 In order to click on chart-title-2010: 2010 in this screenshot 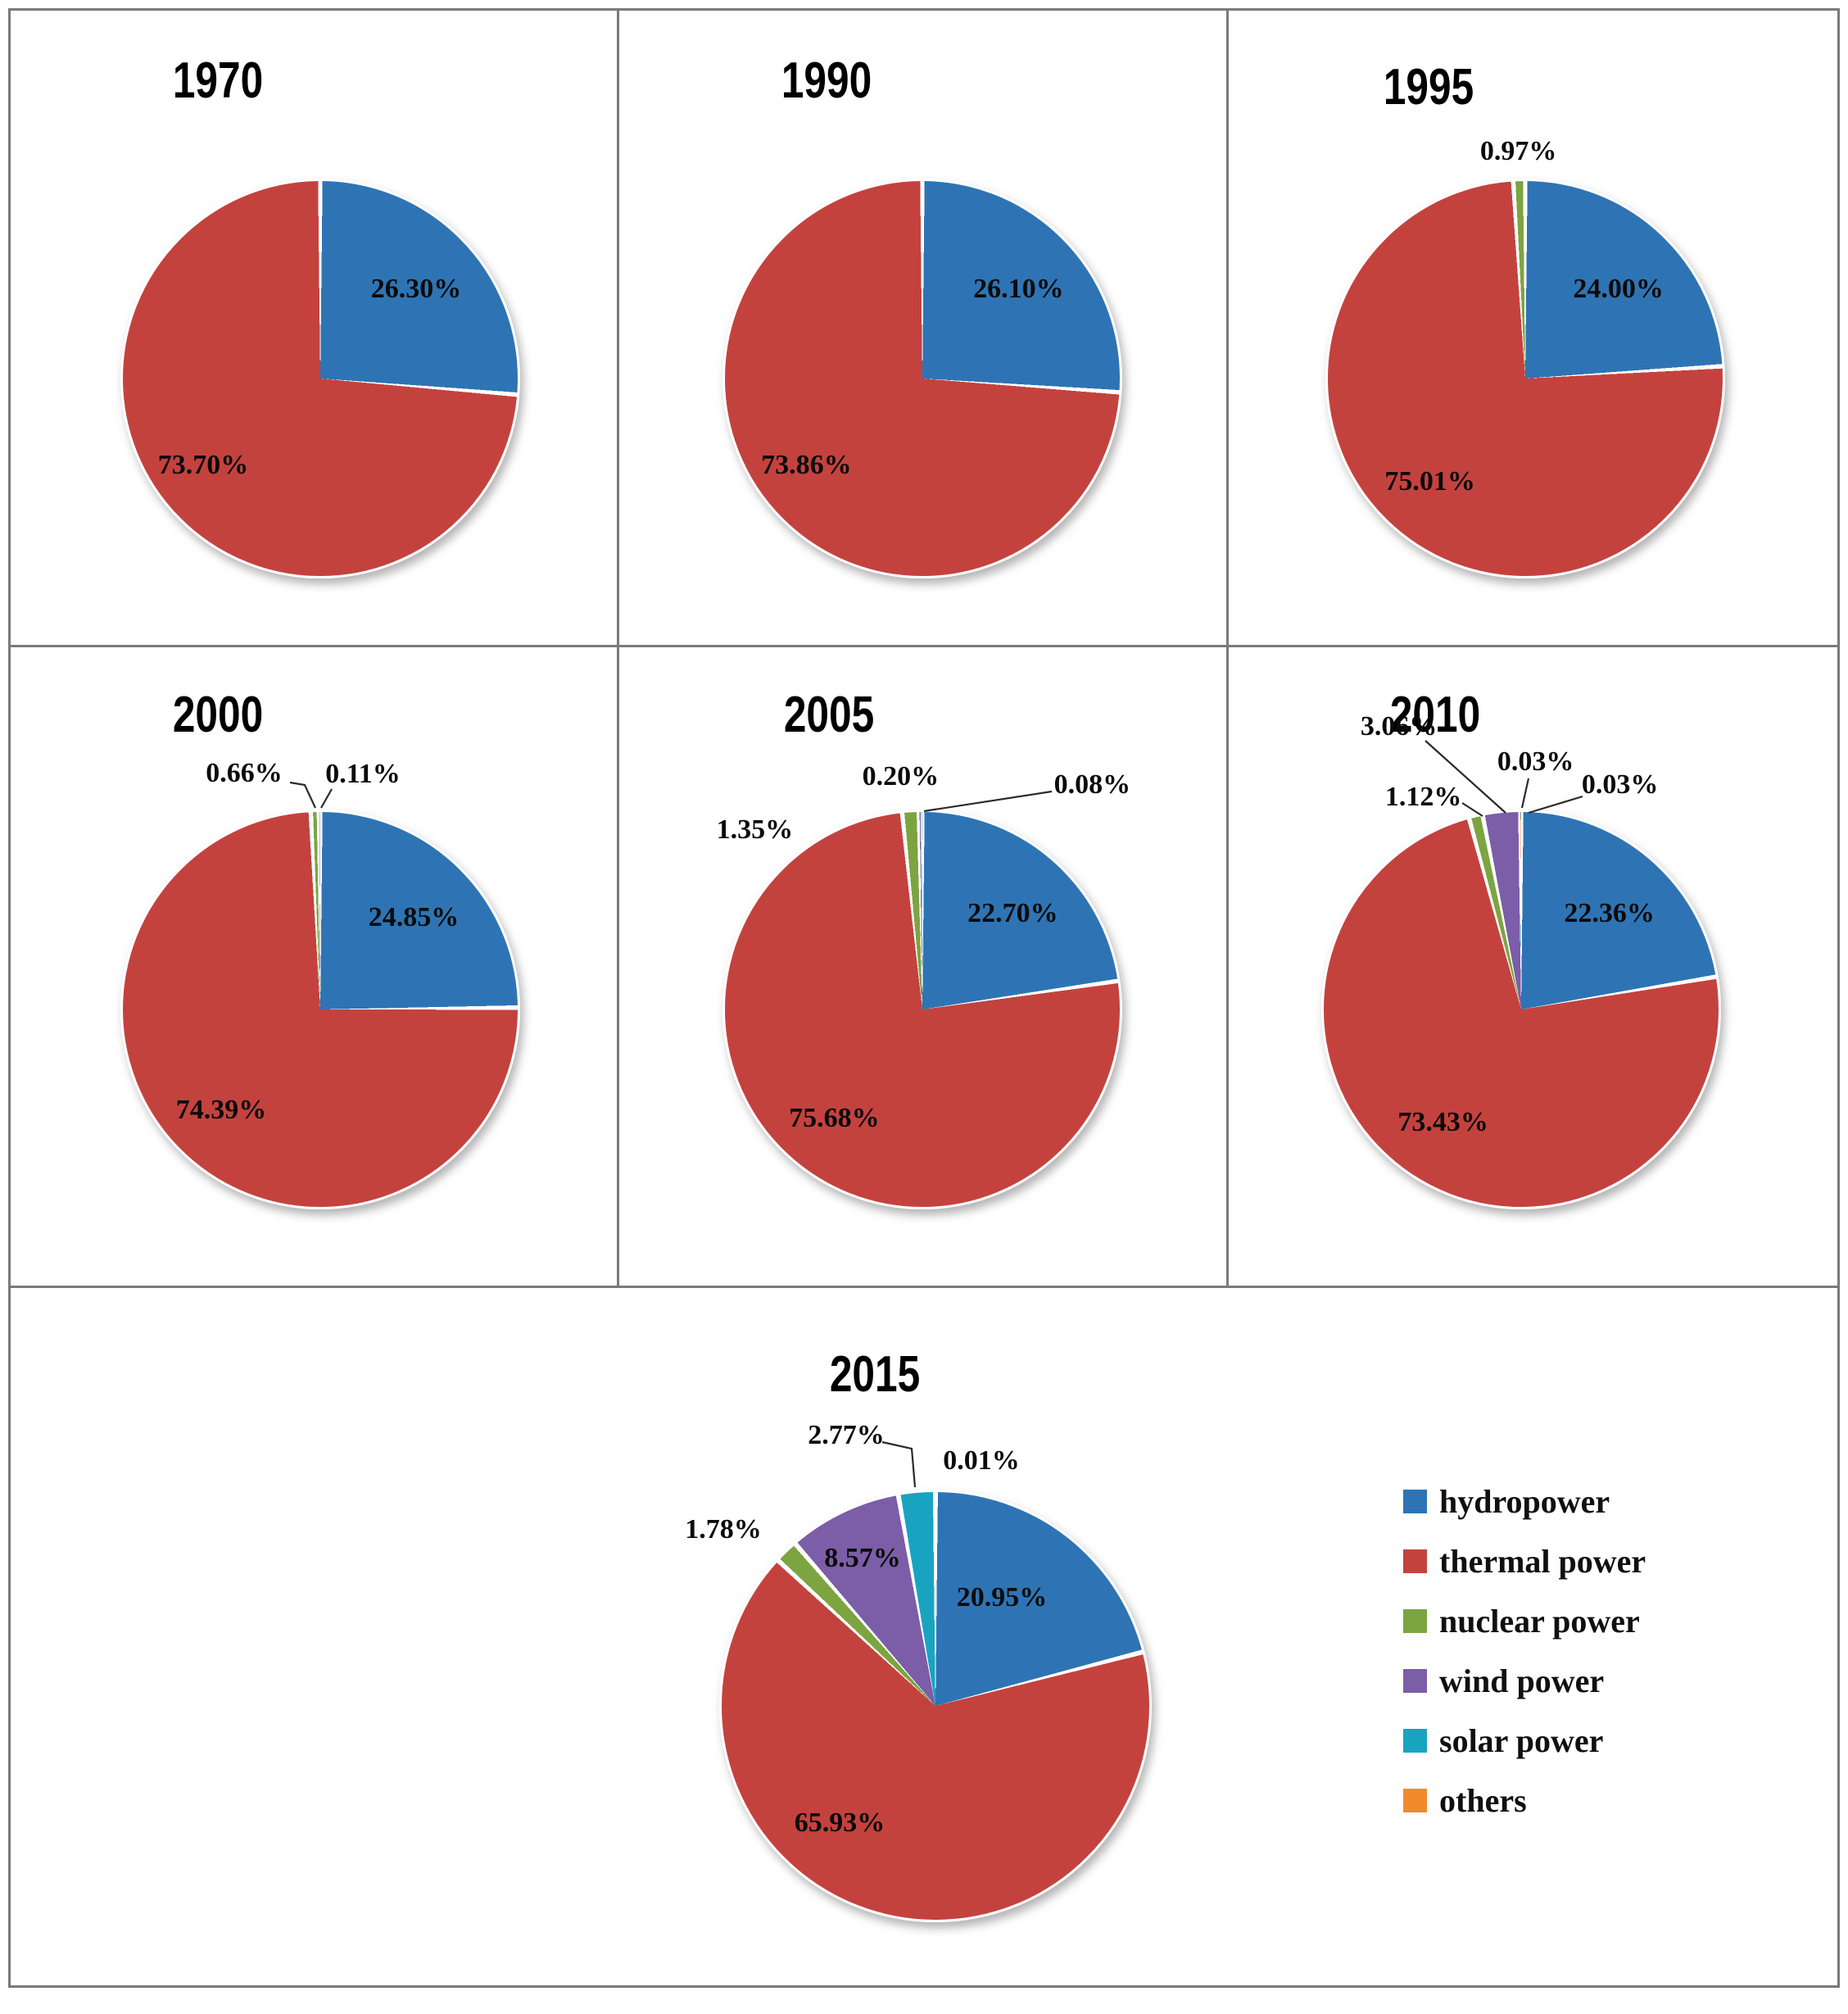, I will do `click(1434, 715)`.